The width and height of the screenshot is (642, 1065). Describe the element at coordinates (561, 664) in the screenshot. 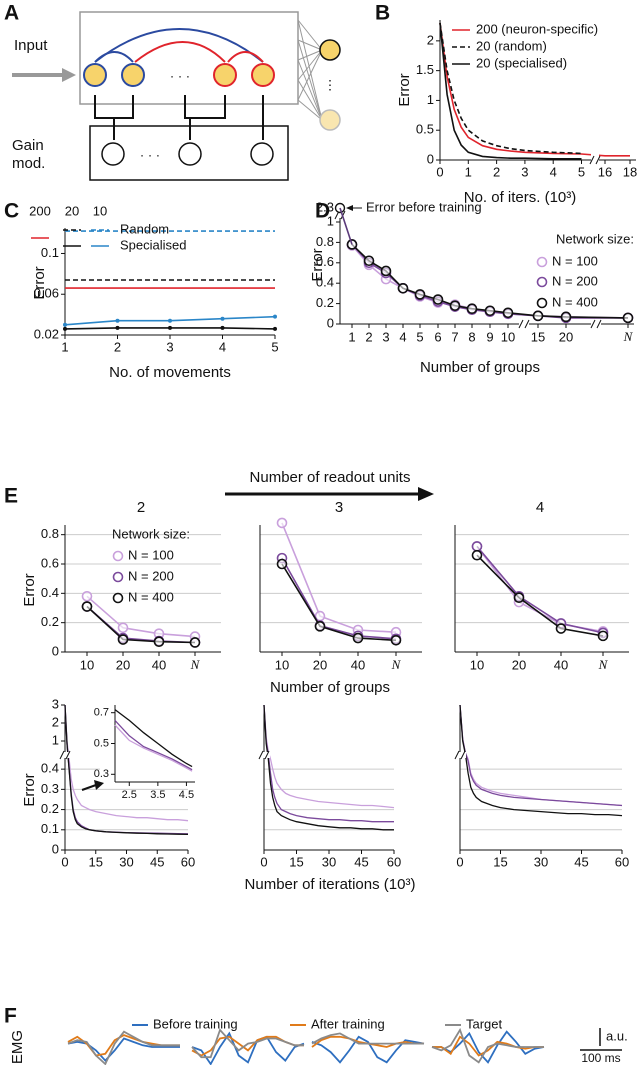

I see `x-tick-label: 40` at that location.